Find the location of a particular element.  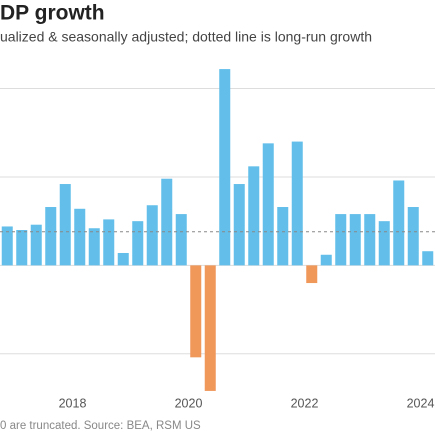

x-tick-label: 2024 is located at coordinates (421, 403).